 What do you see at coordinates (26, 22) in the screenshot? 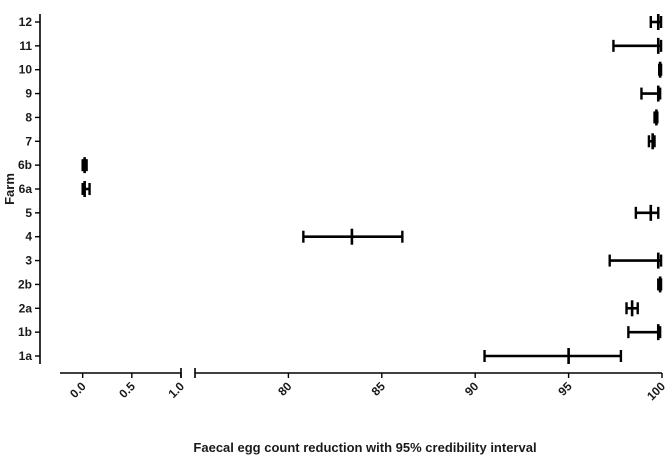
I see `y-tick-label: 12` at bounding box center [26, 22].